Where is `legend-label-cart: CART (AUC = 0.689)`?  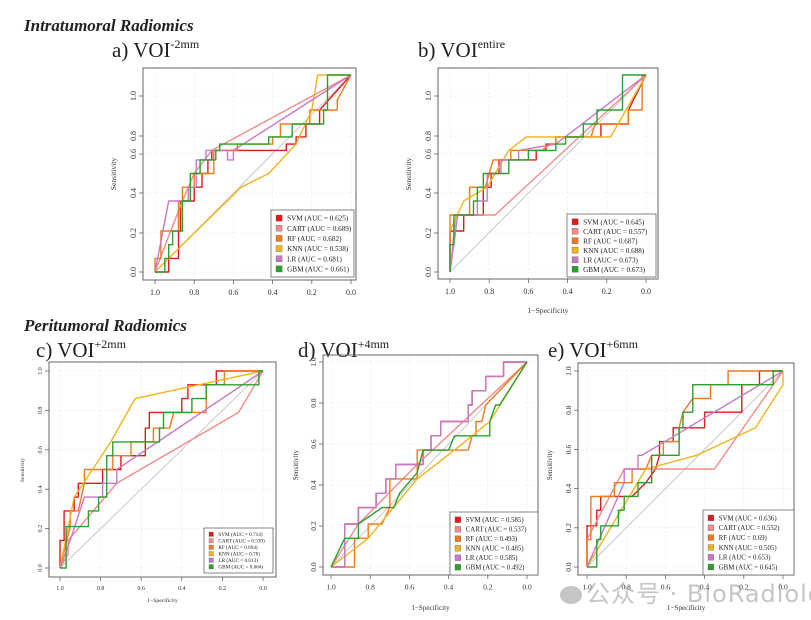
legend-label-cart: CART (AUC = 0.689) is located at coordinates (319, 229).